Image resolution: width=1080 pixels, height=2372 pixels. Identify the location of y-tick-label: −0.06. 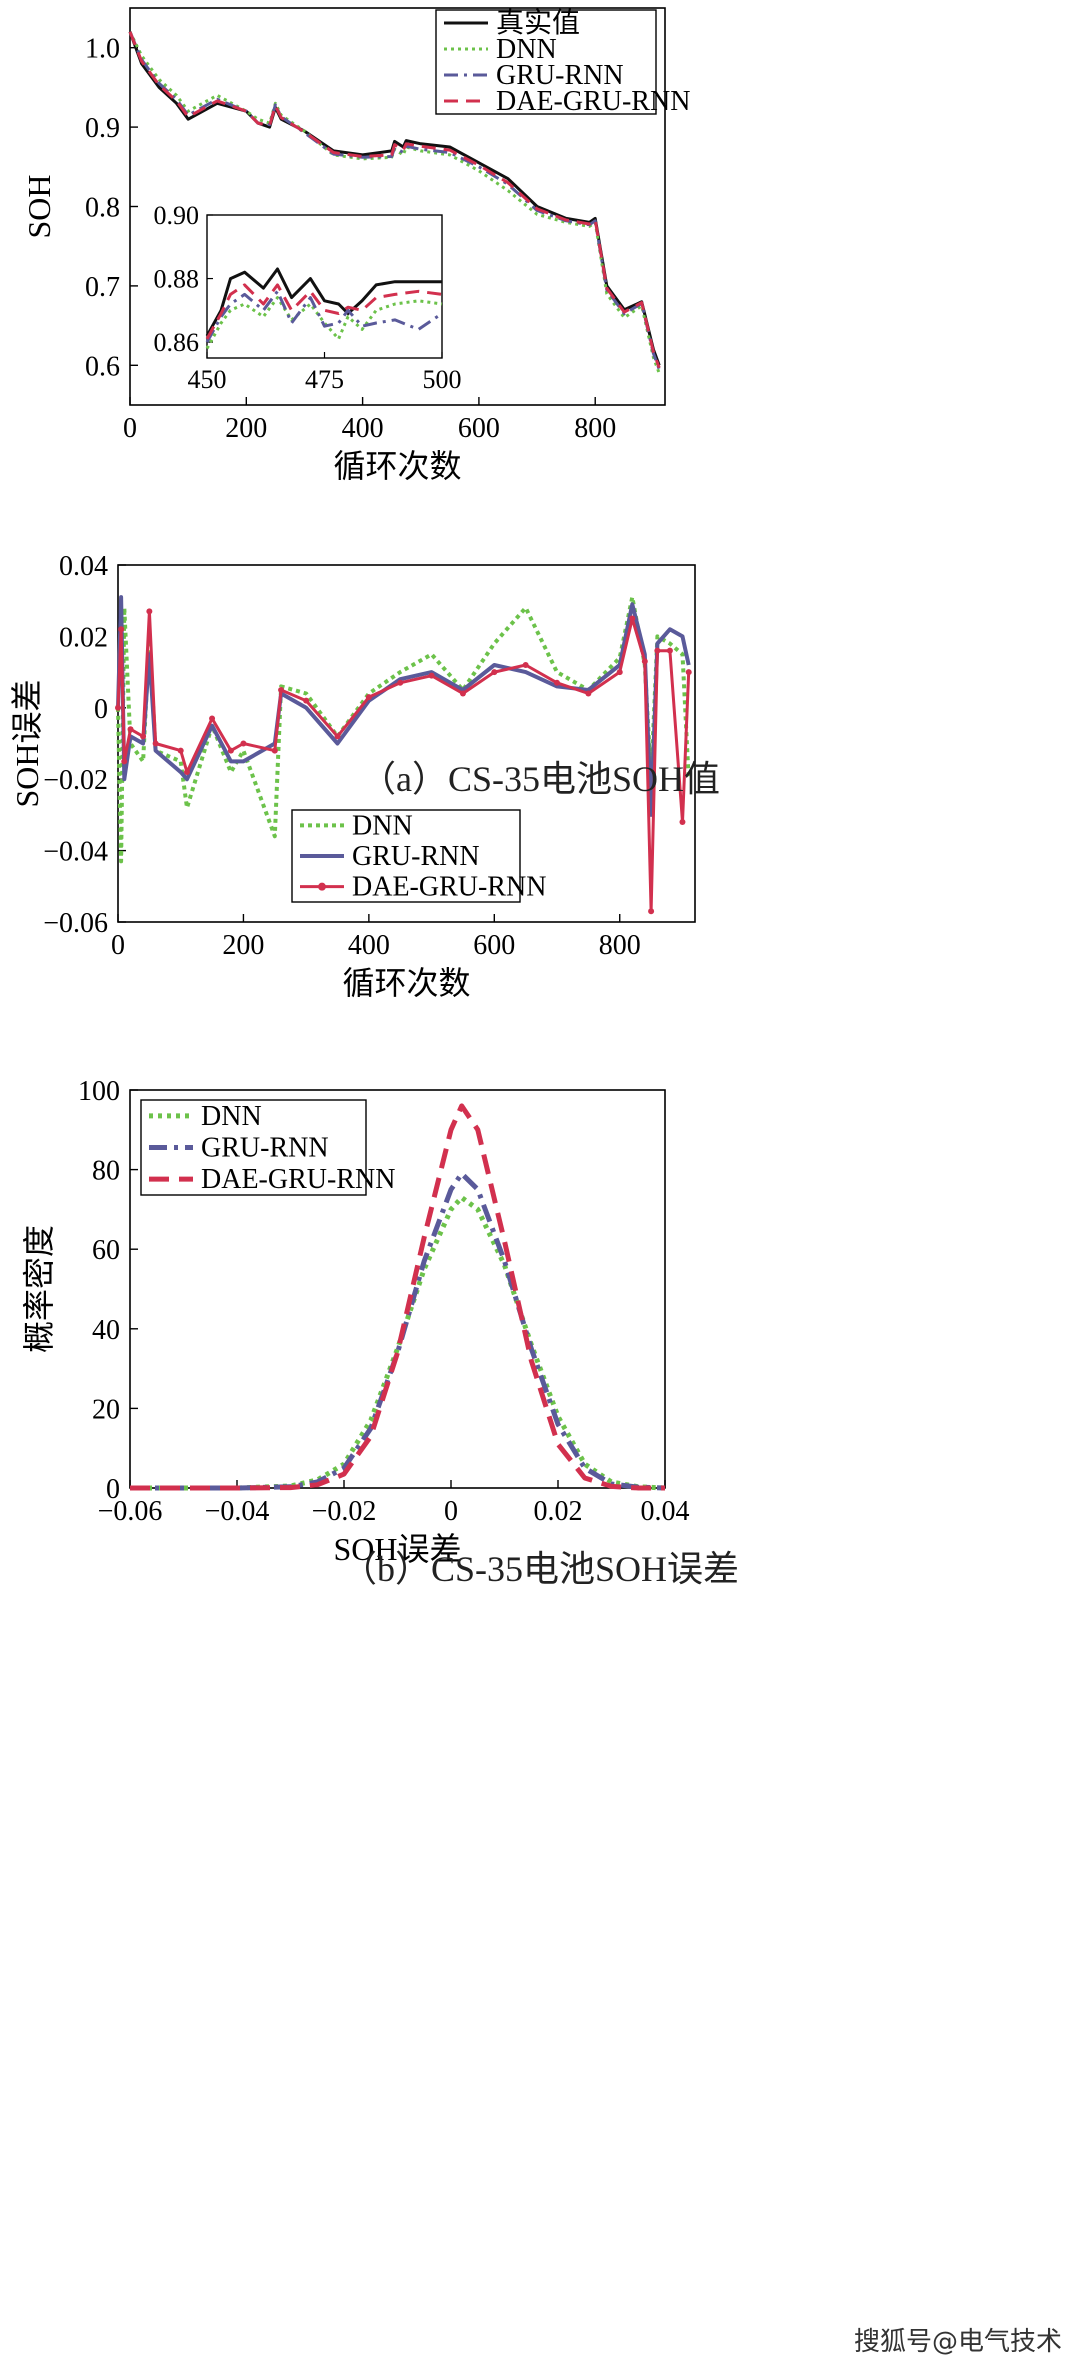
(75, 923).